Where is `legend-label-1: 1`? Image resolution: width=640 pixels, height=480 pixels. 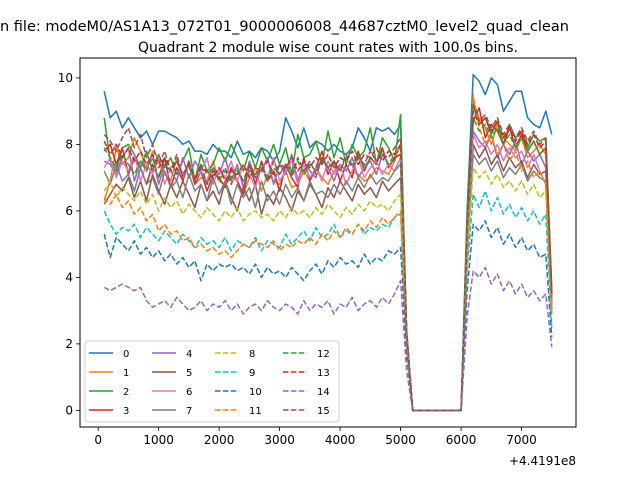
legend-label-1: 1 is located at coordinates (126, 373).